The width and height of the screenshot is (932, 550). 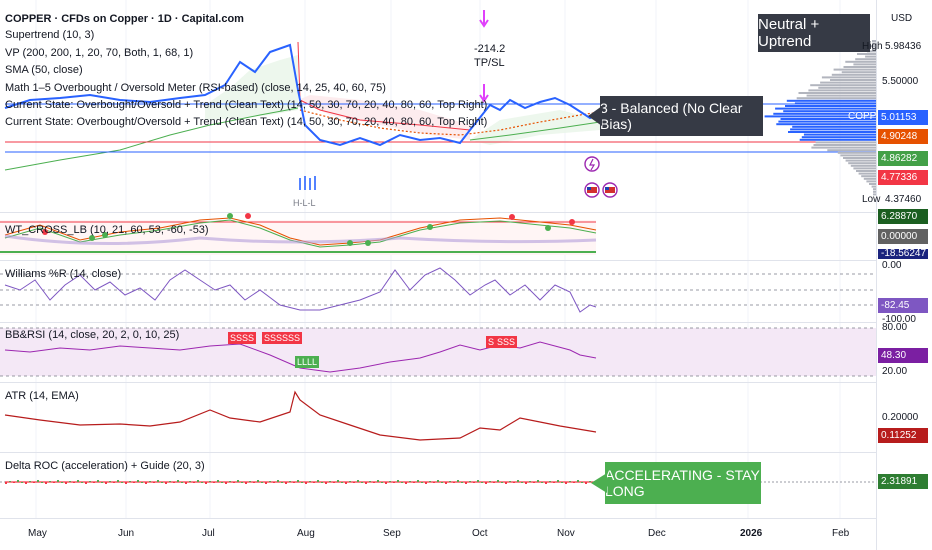 I want to click on legend-williams: Williams %R (14, close), so click(x=63, y=274).